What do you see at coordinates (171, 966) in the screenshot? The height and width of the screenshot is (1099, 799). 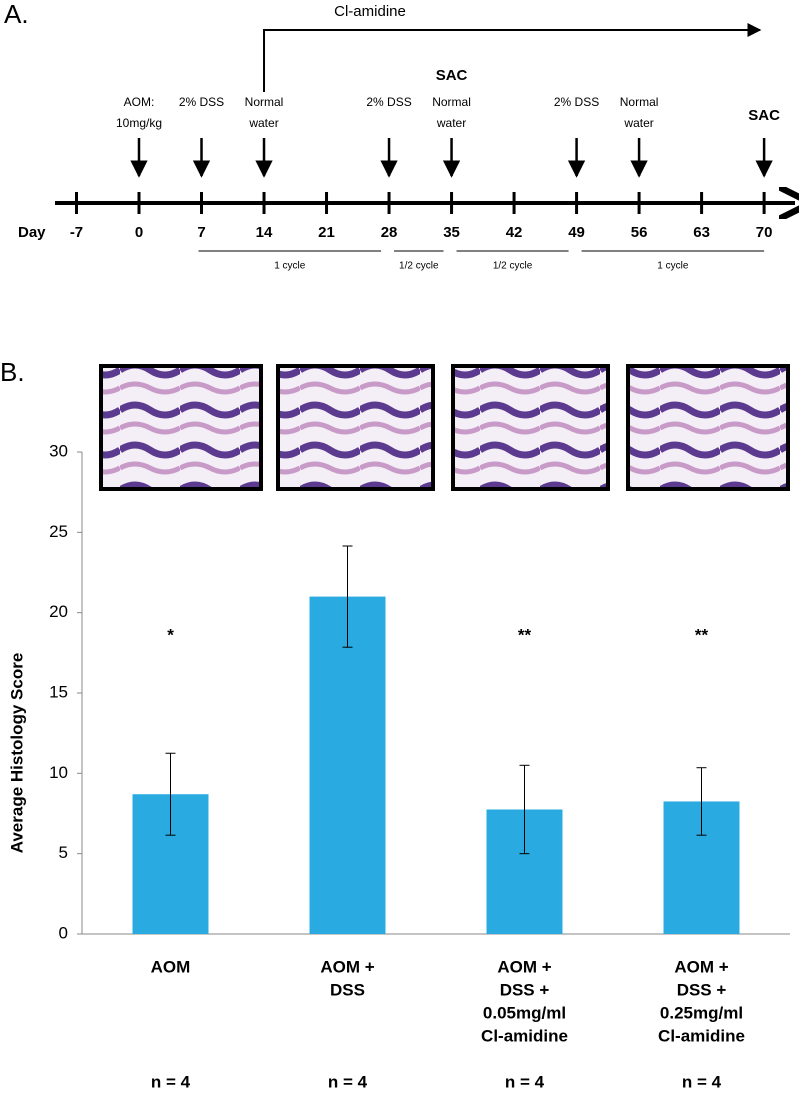 I see `x-tick-label: AOM` at bounding box center [171, 966].